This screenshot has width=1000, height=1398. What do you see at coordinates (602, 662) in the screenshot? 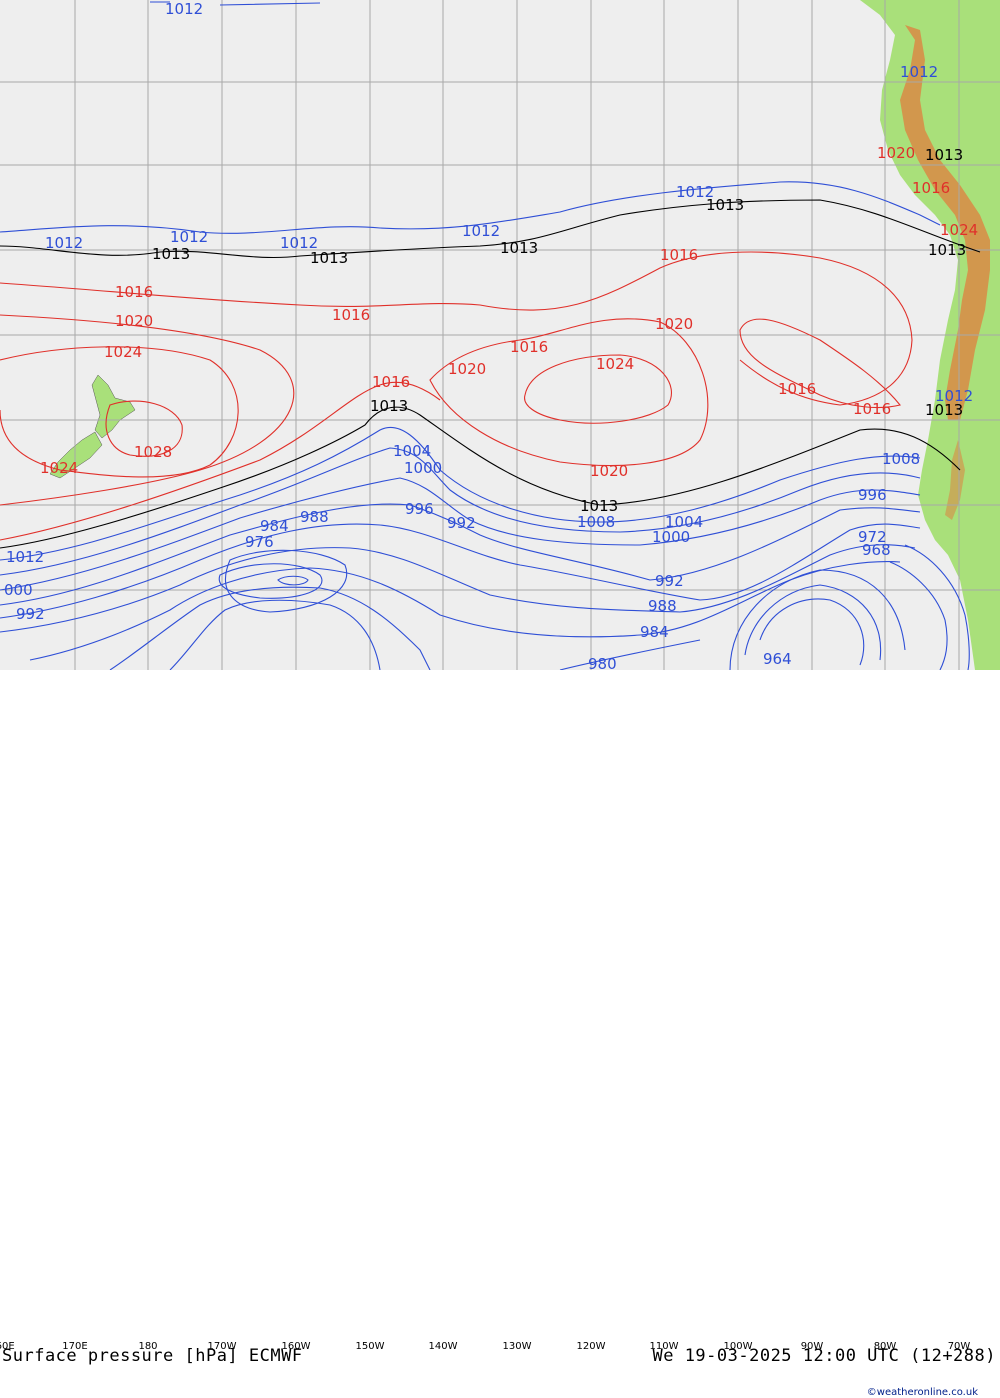
I see `isobar-label: 980` at bounding box center [602, 662].